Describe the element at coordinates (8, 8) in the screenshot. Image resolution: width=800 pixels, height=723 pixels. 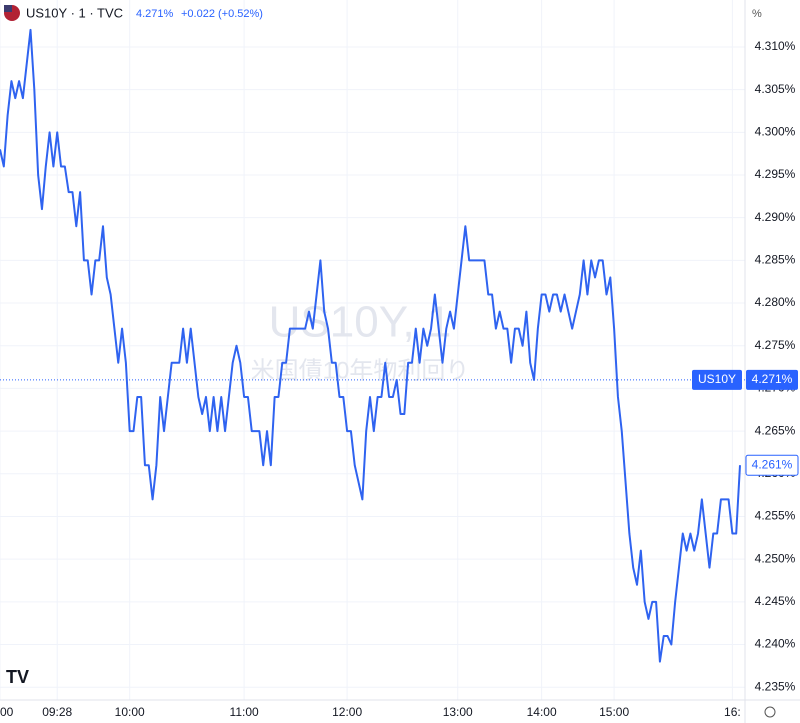
I see `flag-icon` at that location.